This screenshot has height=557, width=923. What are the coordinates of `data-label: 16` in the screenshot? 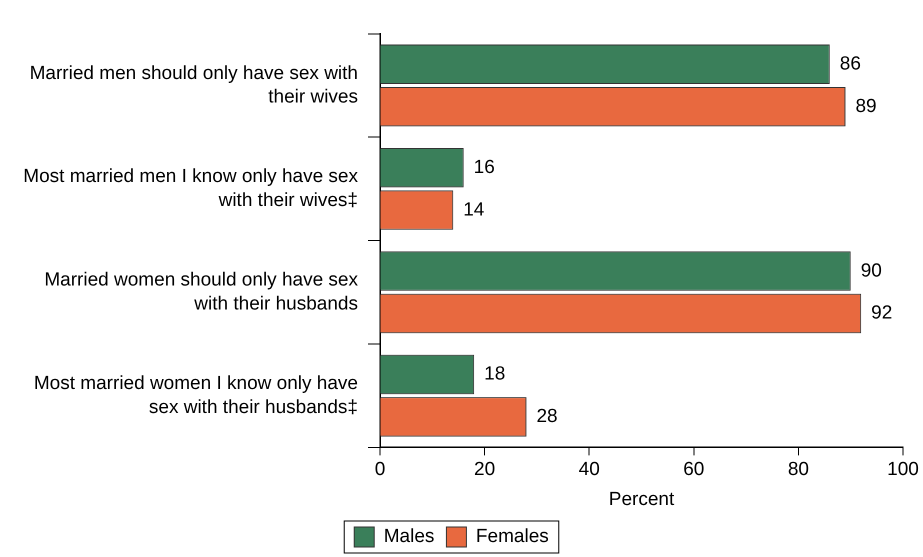 It's located at (484, 167).